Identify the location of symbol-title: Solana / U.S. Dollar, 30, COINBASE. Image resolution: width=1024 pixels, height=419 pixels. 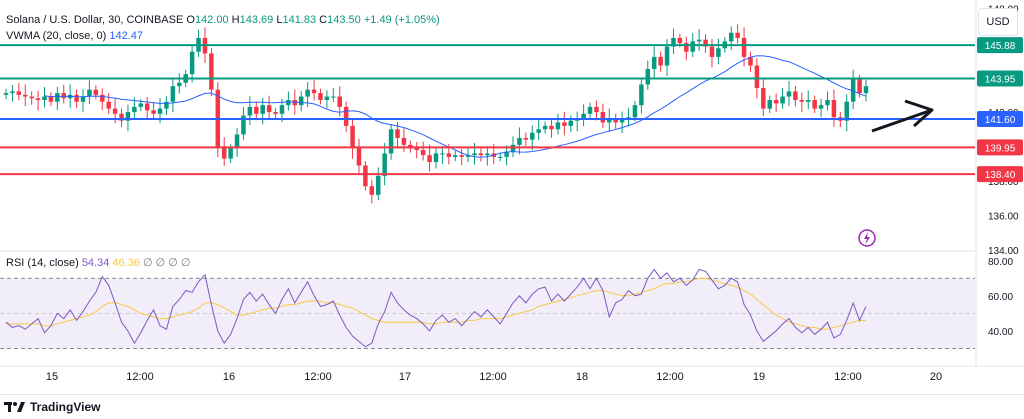
(95, 20).